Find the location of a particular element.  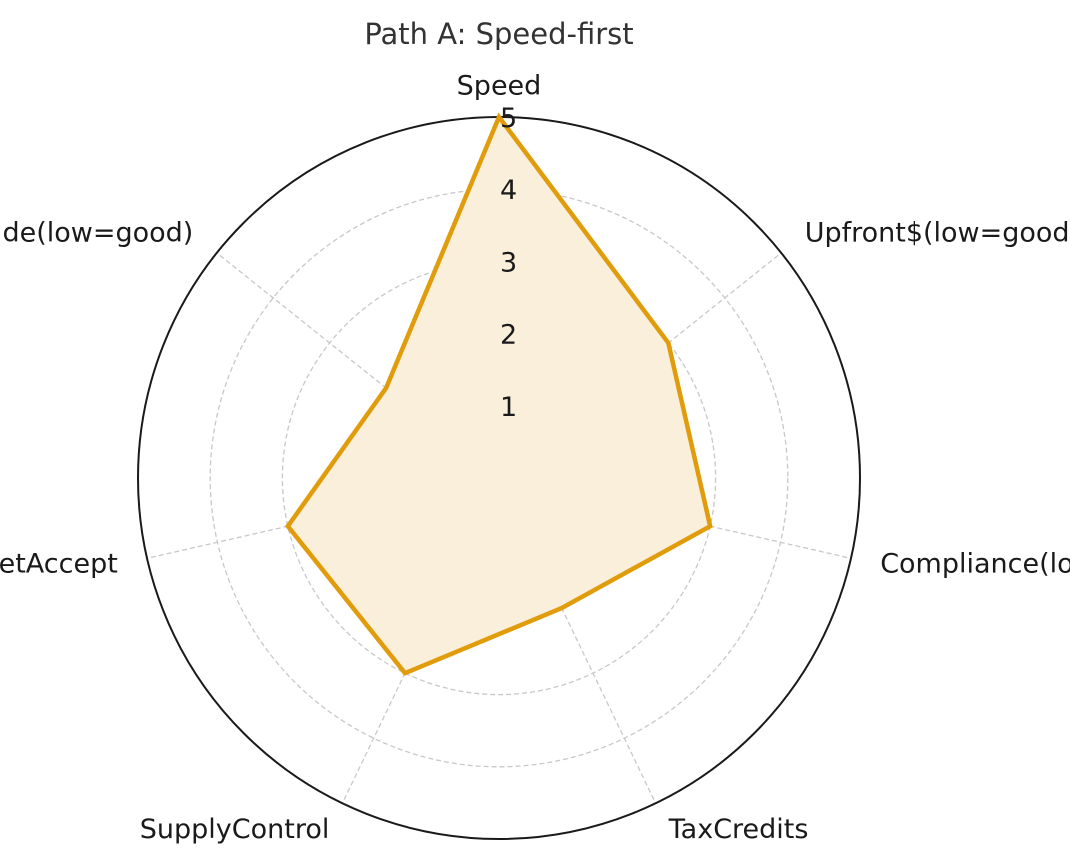

axis-label: Compliance(low=good) is located at coordinates (975, 564).